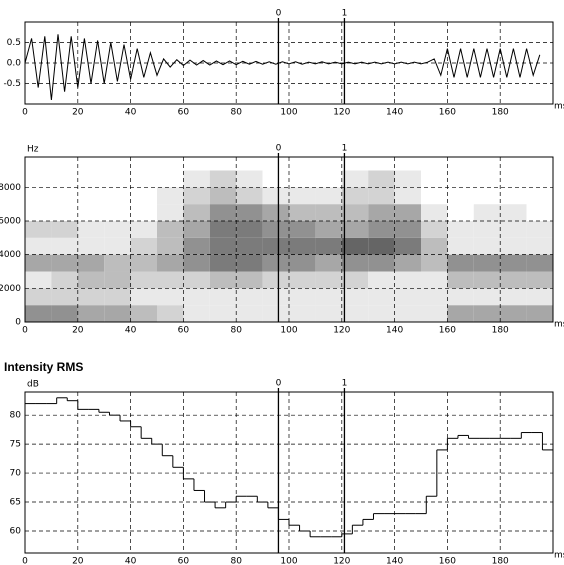 The width and height of the screenshot is (564, 565). I want to click on y-tick-label: 0.0, so click(14, 64).